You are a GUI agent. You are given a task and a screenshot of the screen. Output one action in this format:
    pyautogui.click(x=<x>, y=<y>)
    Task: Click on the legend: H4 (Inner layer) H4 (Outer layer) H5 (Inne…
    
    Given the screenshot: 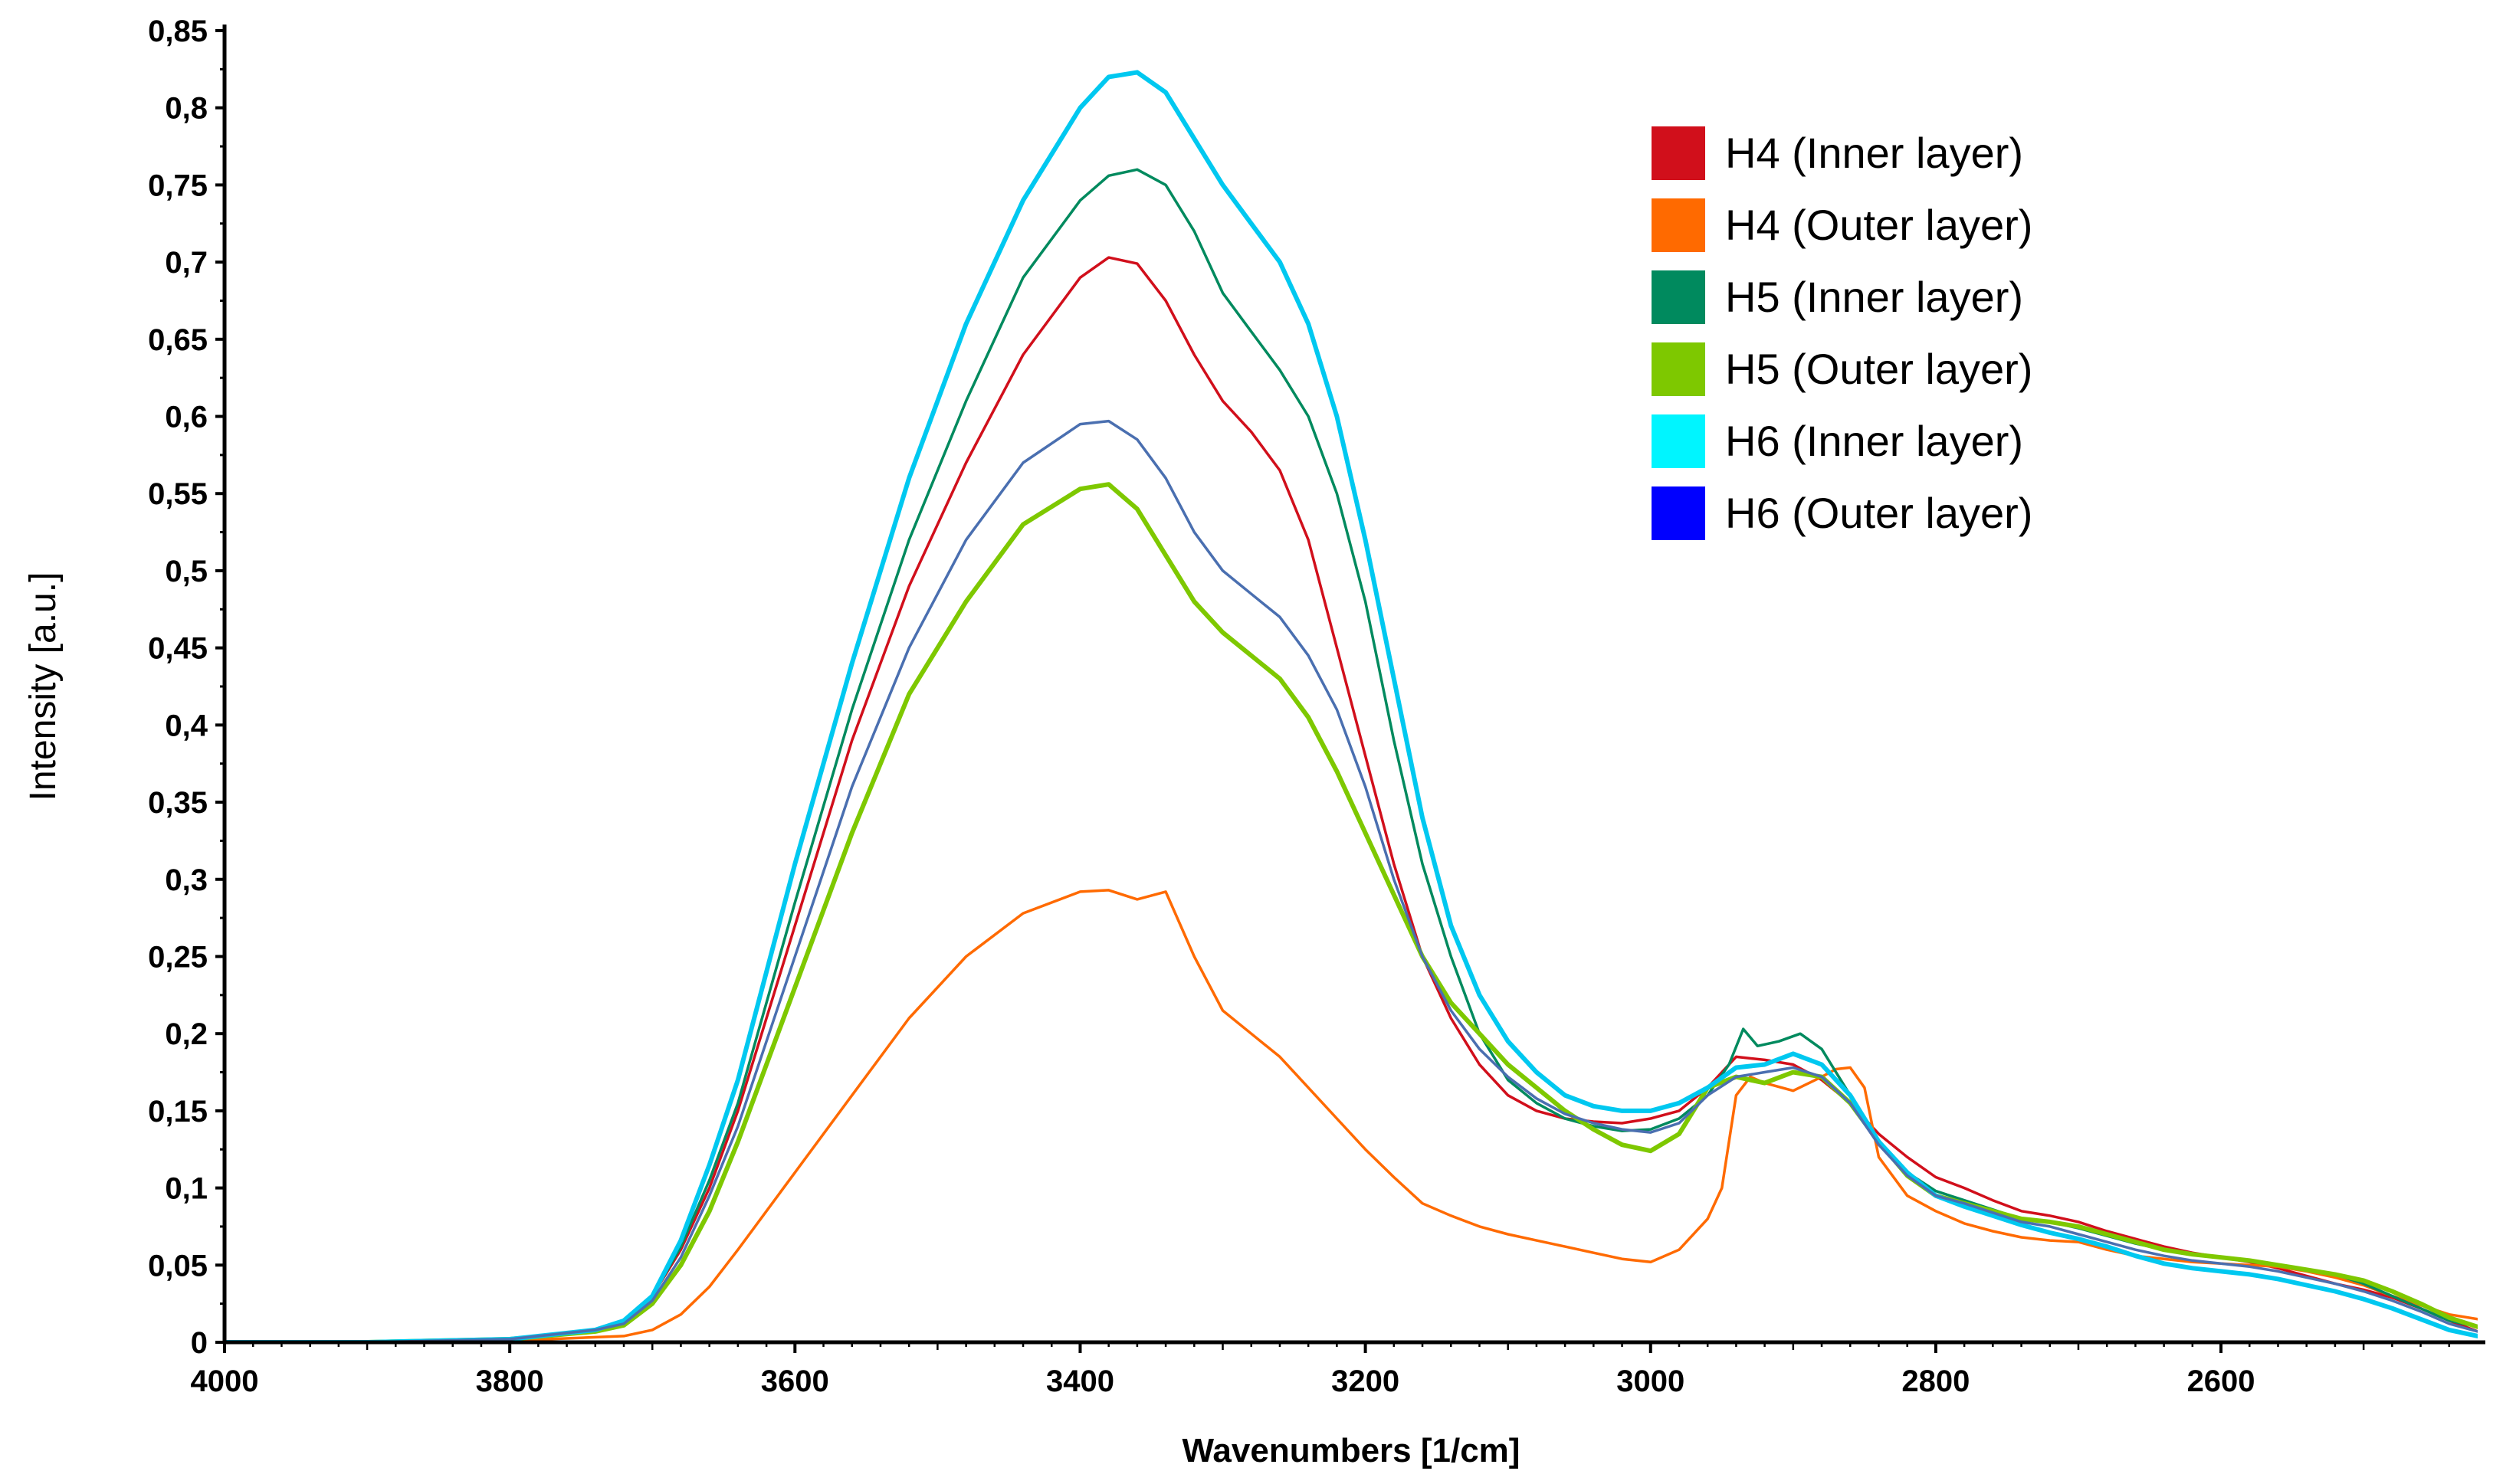 What is the action you would take?
    pyautogui.click(x=1842, y=333)
    